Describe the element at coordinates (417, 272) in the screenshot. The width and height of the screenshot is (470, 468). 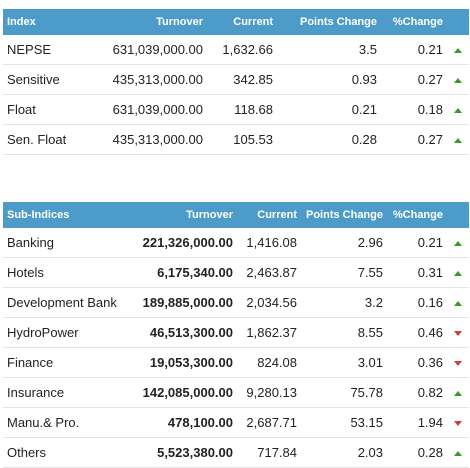
I see `pct-change-value: 0.31` at that location.